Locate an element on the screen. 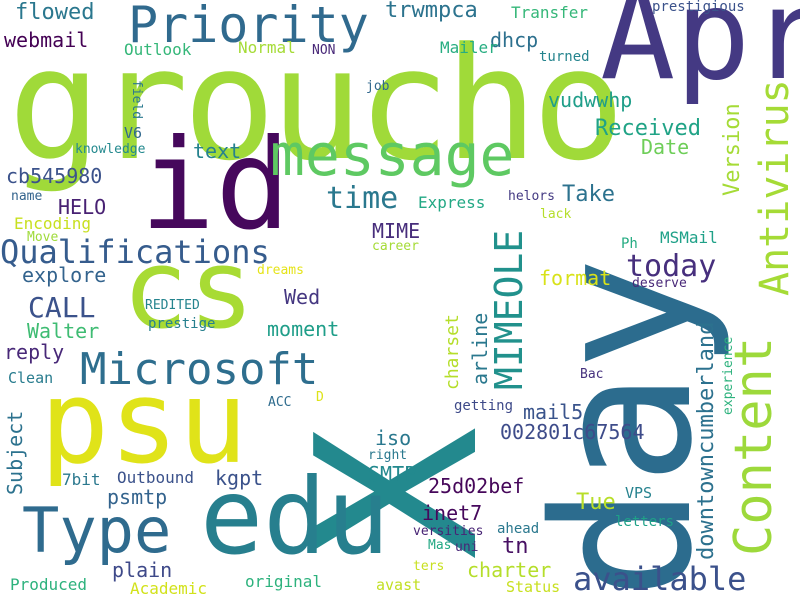 The width and height of the screenshot is (800, 600). word-knowledge: knowledge is located at coordinates (110, 149).